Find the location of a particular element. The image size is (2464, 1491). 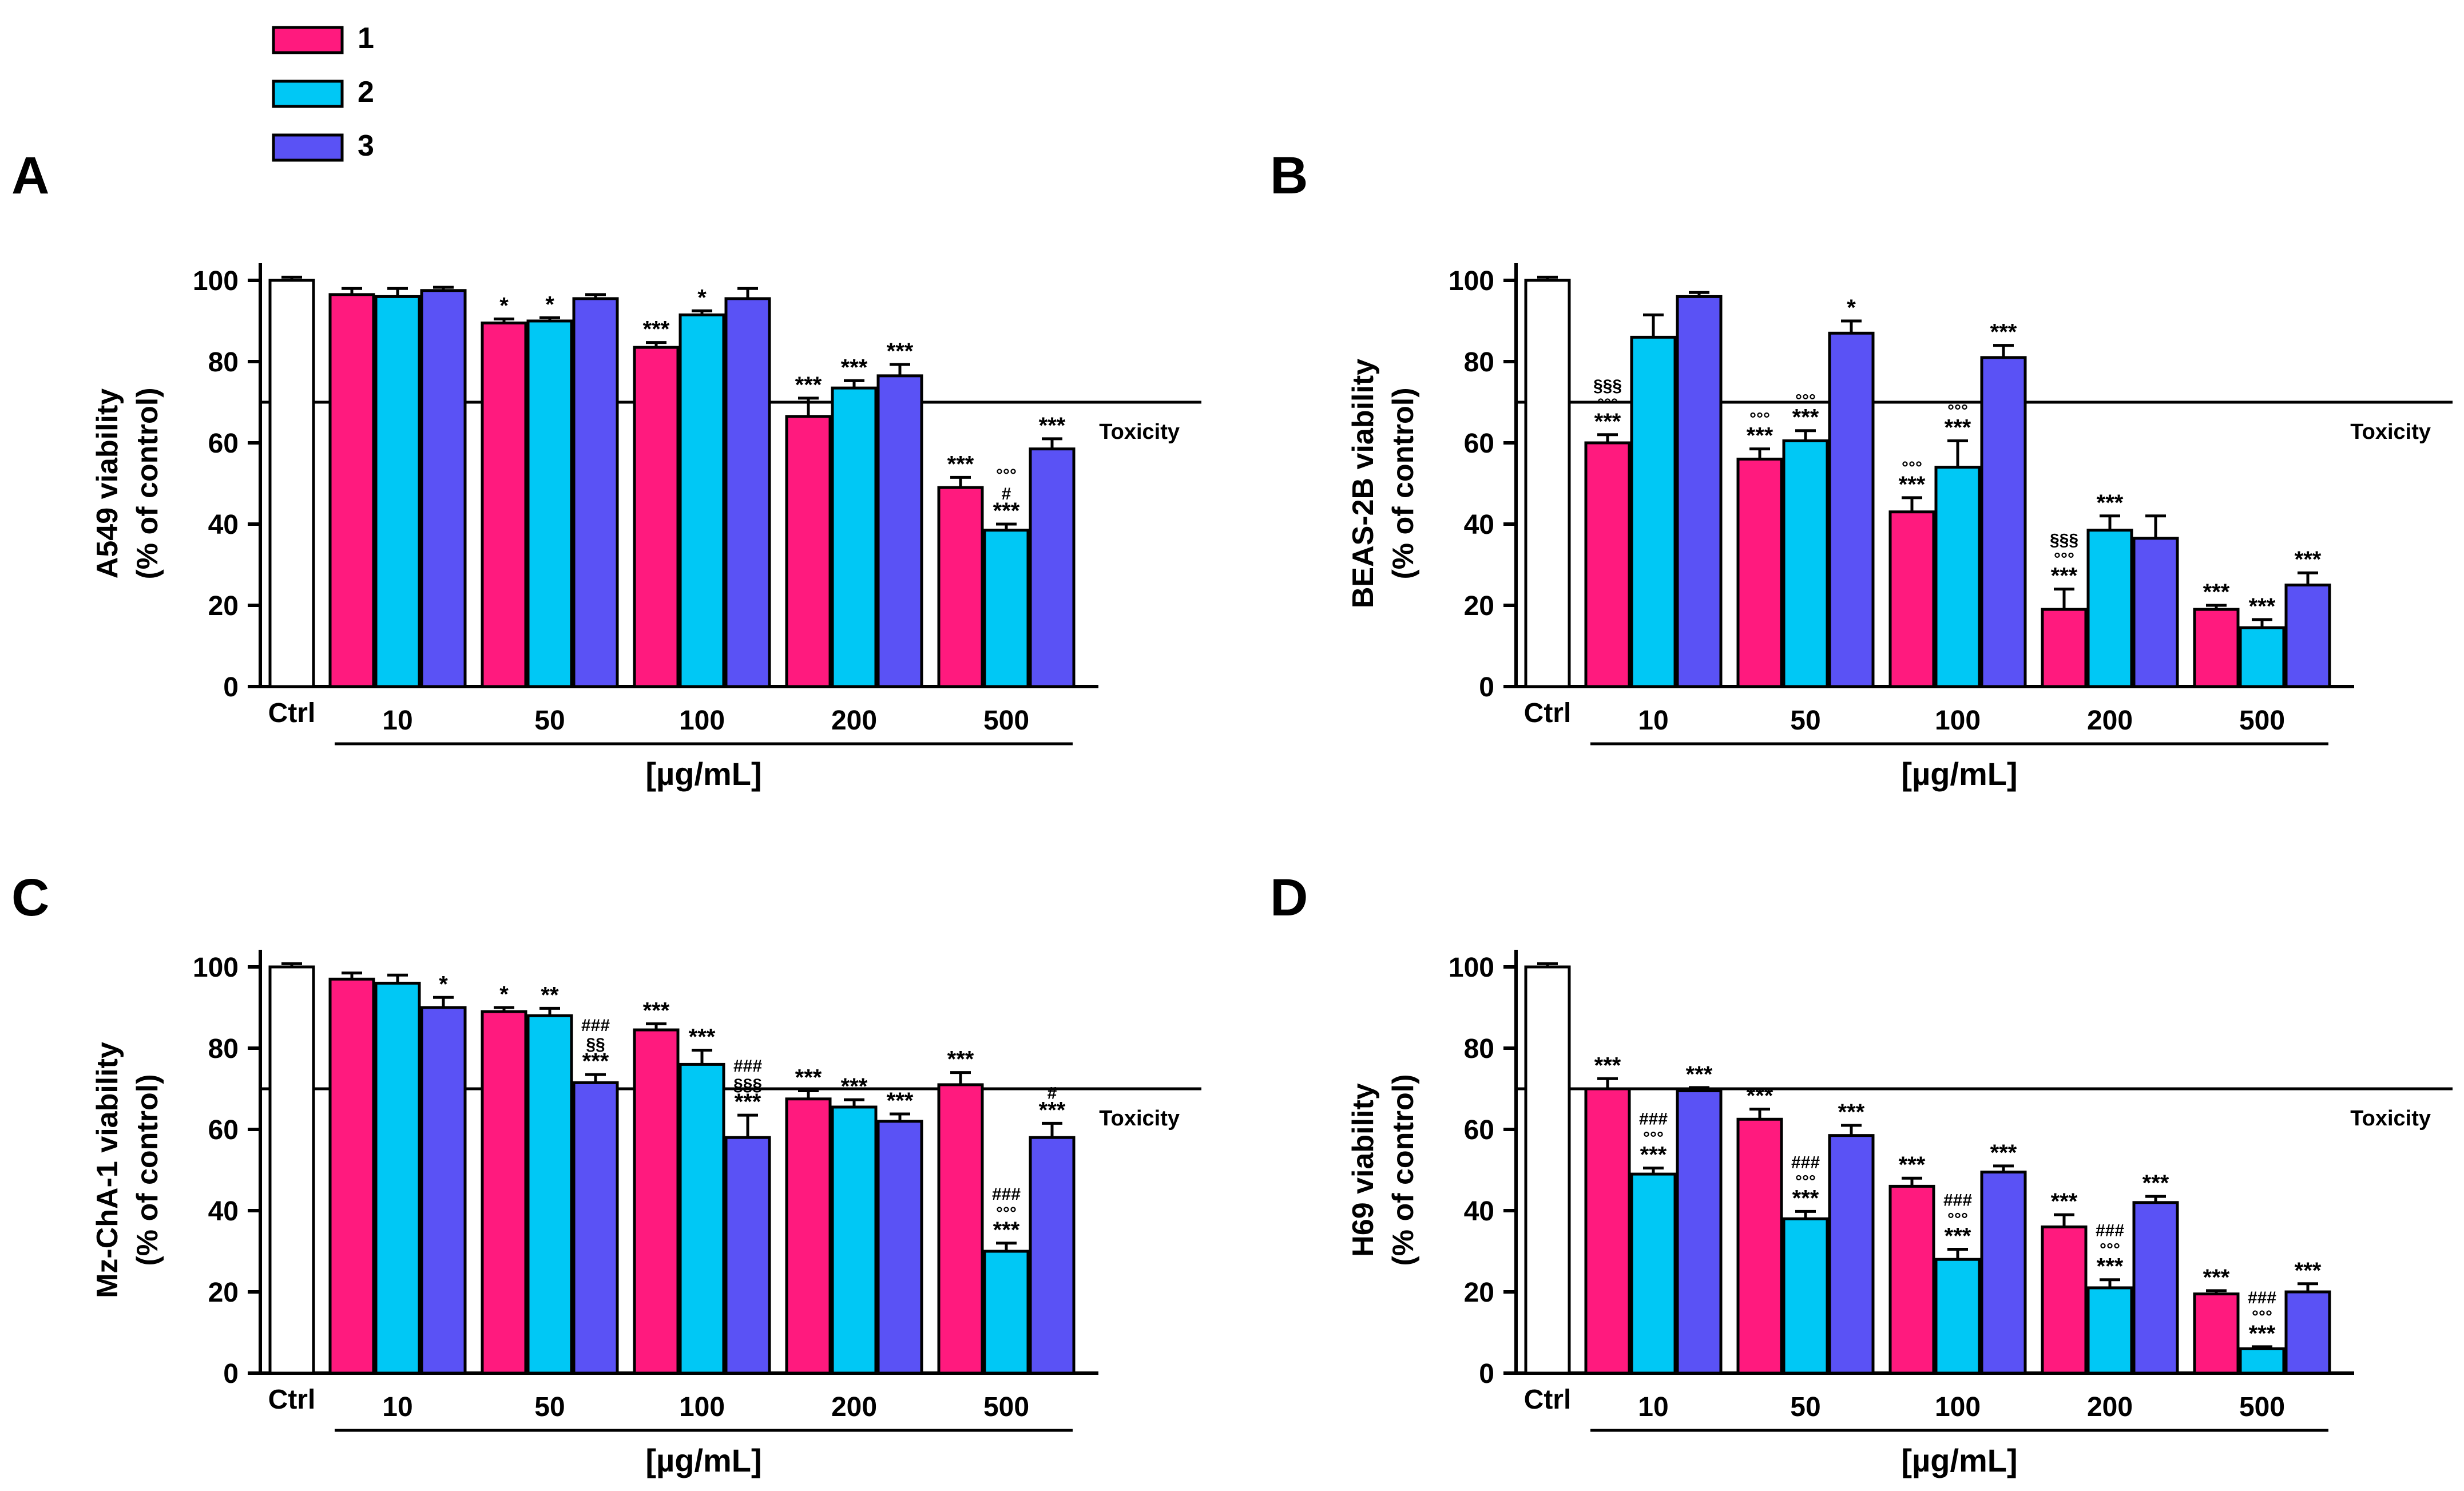

significance-label: # is located at coordinates (1006, 494).